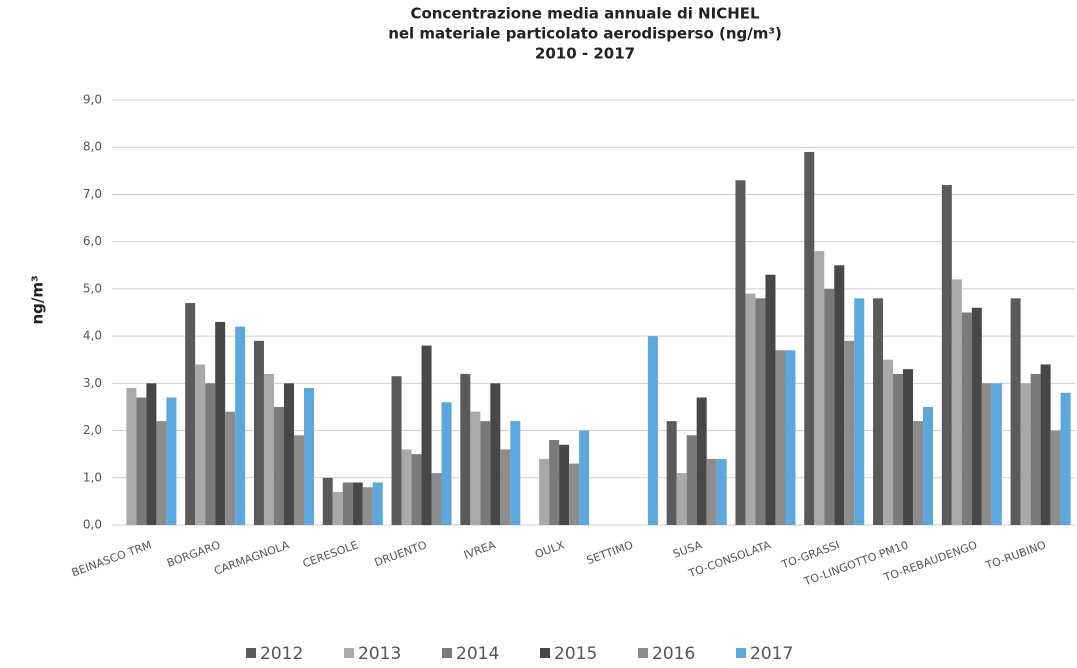  I want to click on legend-label: 2013, so click(379, 654).